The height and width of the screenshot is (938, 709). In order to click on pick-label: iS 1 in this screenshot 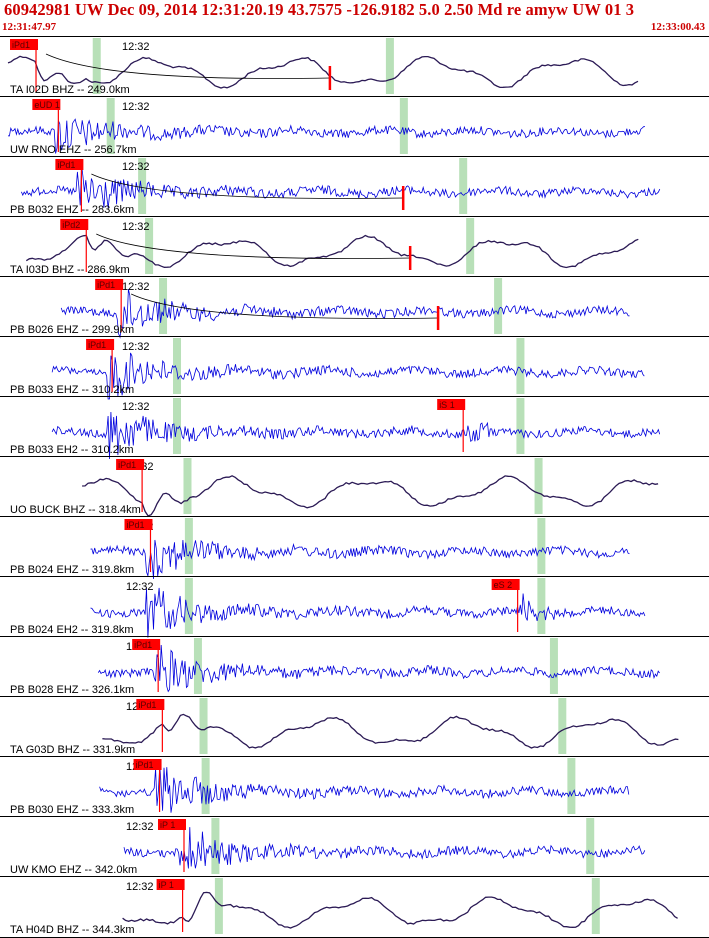, I will do `click(447, 405)`.